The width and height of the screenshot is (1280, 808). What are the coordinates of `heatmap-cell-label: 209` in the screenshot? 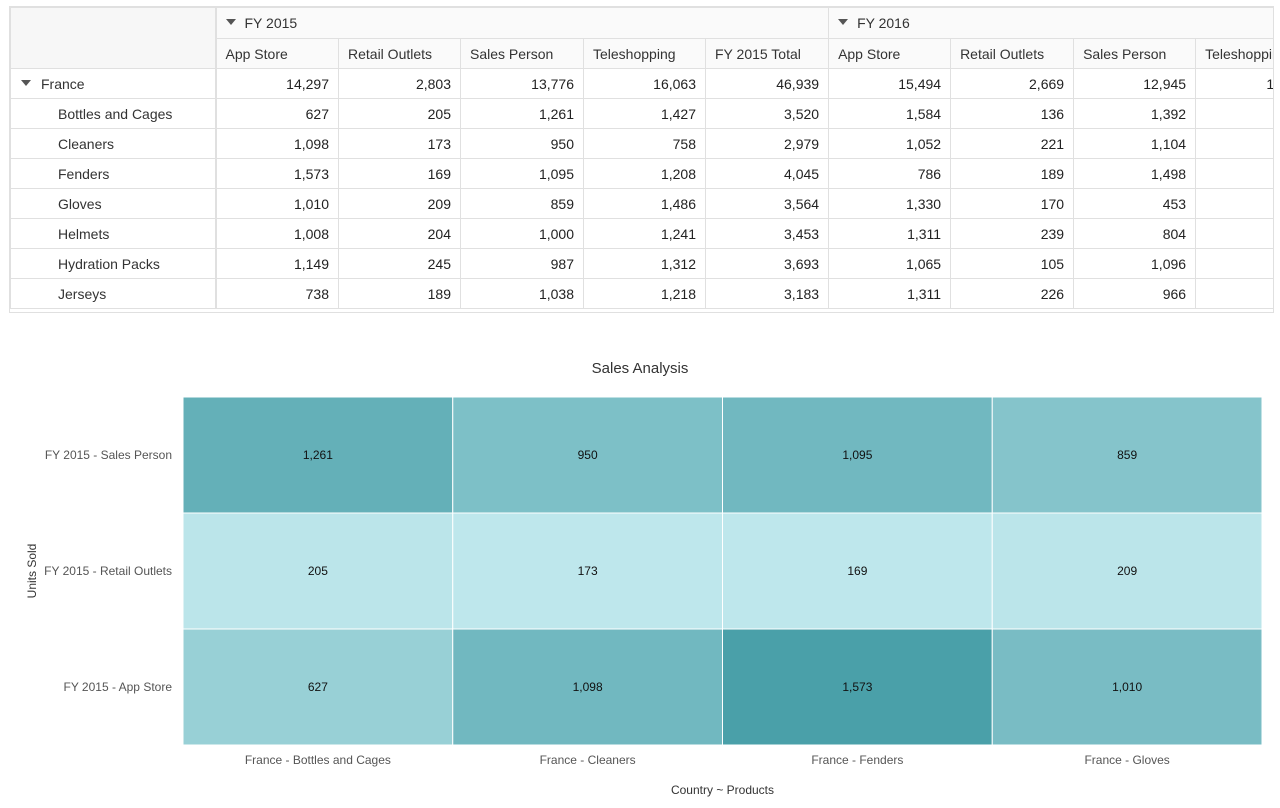 It's located at (1127, 571).